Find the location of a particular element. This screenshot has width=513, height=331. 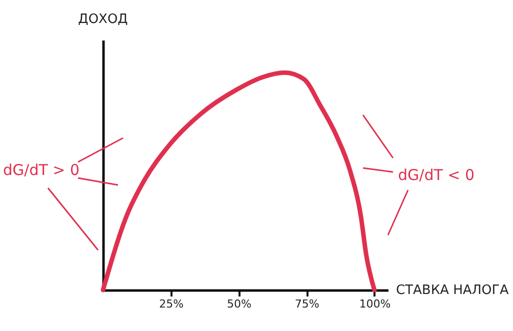

text: dG/dT > 0 is located at coordinates (41, 170).